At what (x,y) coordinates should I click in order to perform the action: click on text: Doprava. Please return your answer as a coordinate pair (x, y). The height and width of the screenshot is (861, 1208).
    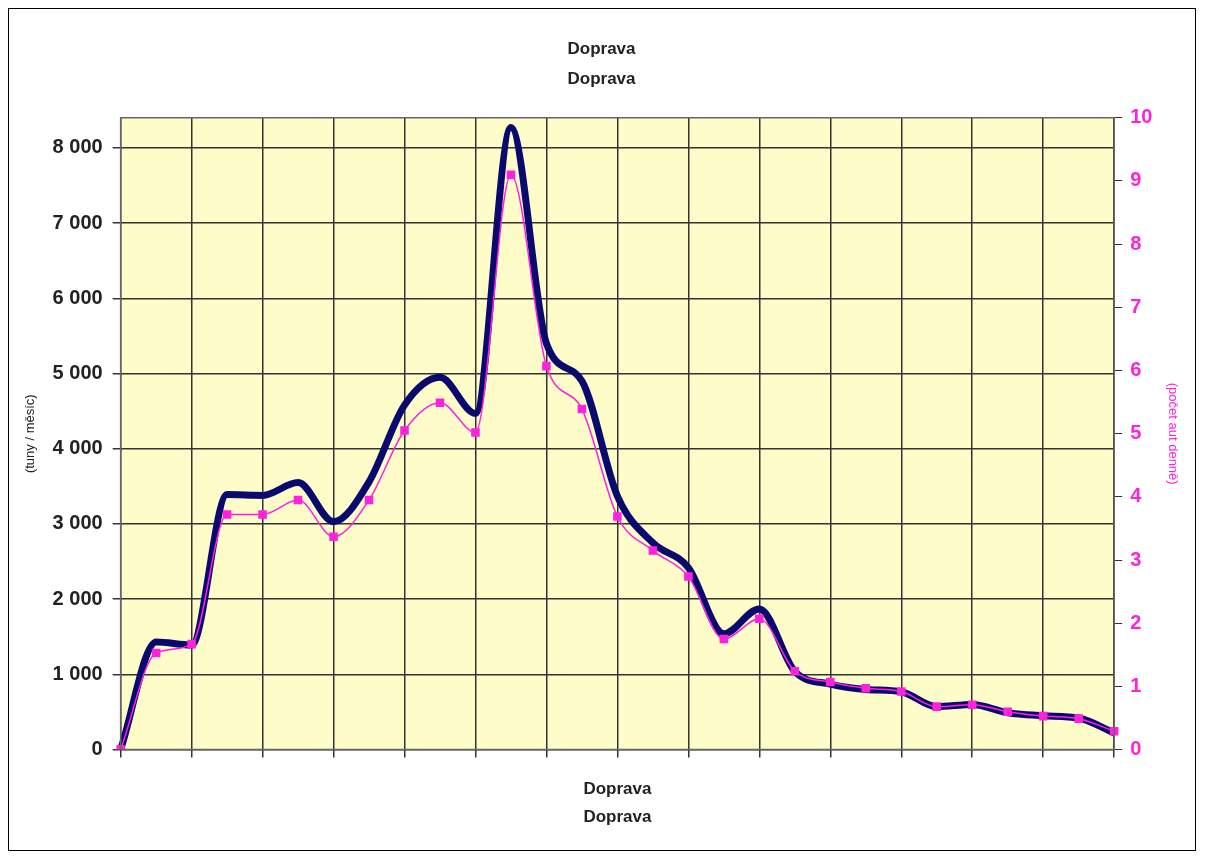
    Looking at the image, I should click on (617, 817).